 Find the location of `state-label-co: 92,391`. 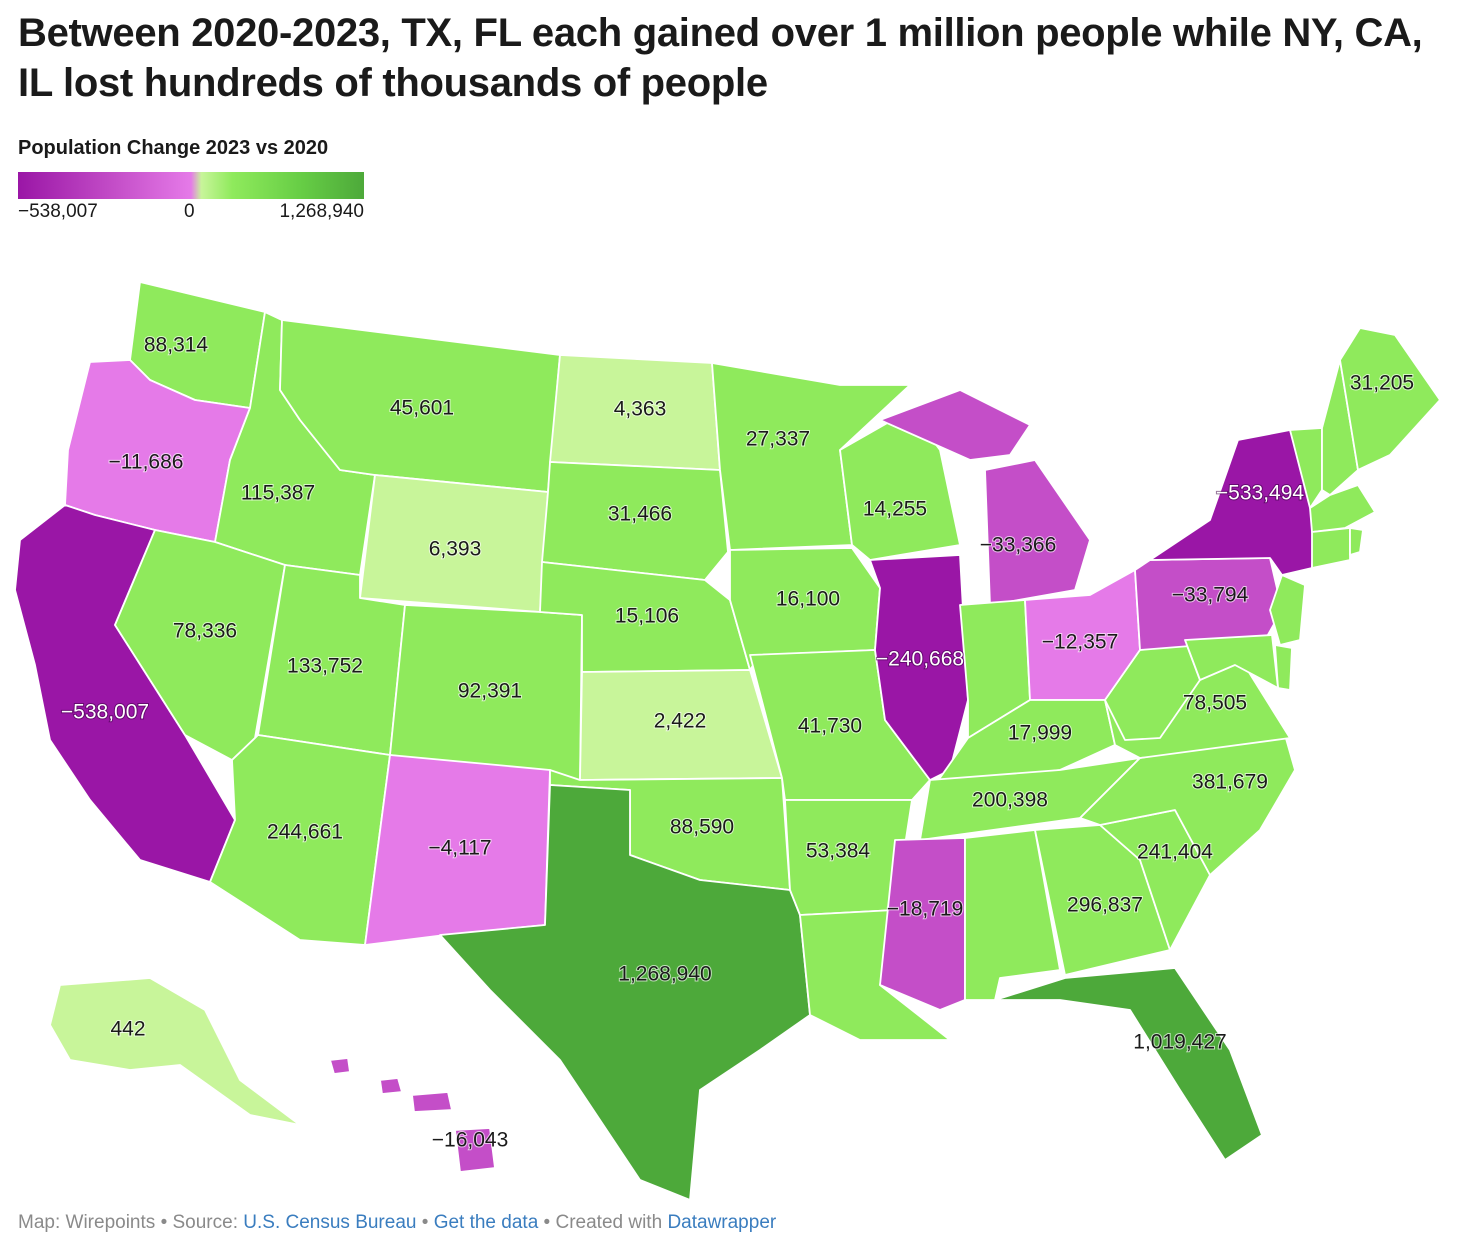

state-label-co: 92,391 is located at coordinates (490, 691).